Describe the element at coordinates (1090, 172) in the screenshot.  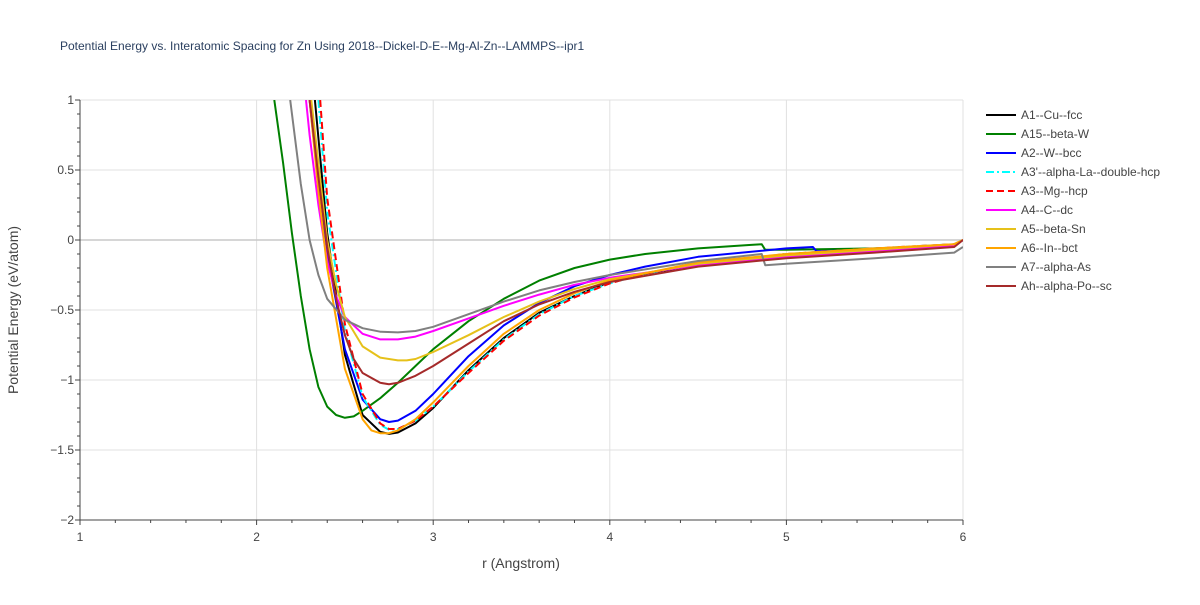
I see `legend-label: A3'--alpha-La--double-hcp` at that location.